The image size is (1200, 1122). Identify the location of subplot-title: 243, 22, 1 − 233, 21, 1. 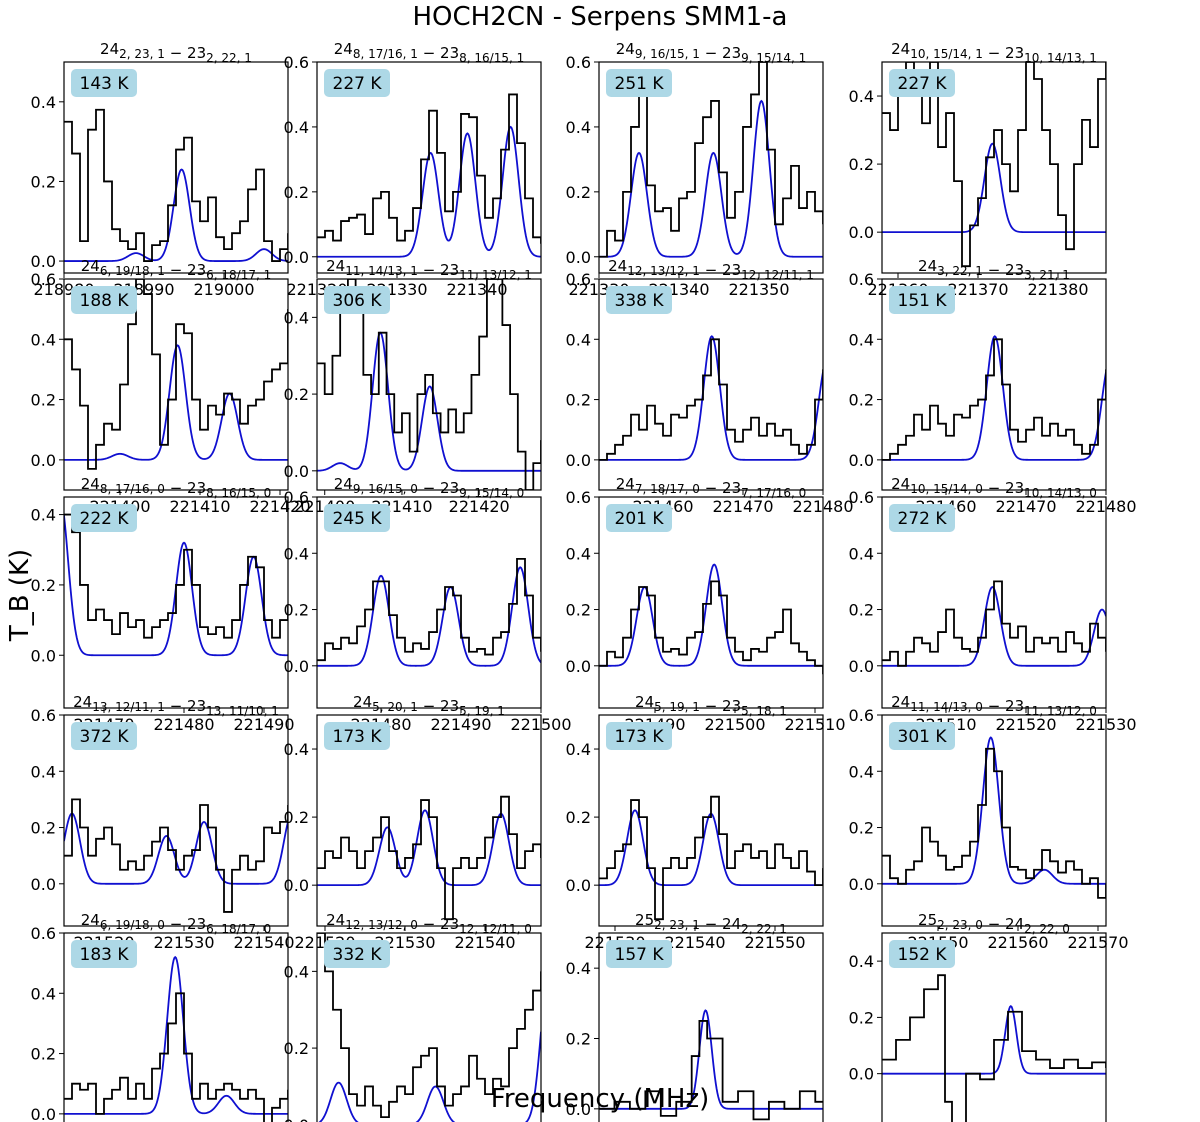
(994, 269).